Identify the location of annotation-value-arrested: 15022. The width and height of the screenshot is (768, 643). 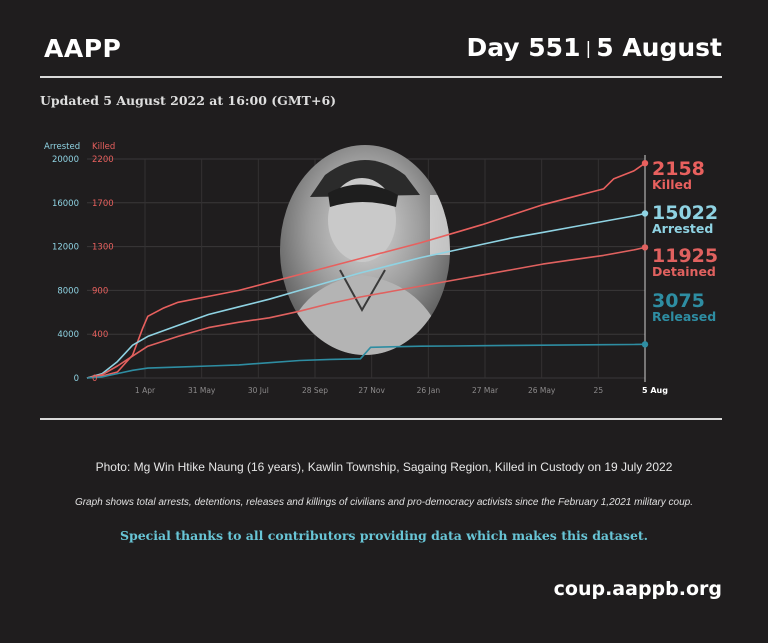
(685, 213).